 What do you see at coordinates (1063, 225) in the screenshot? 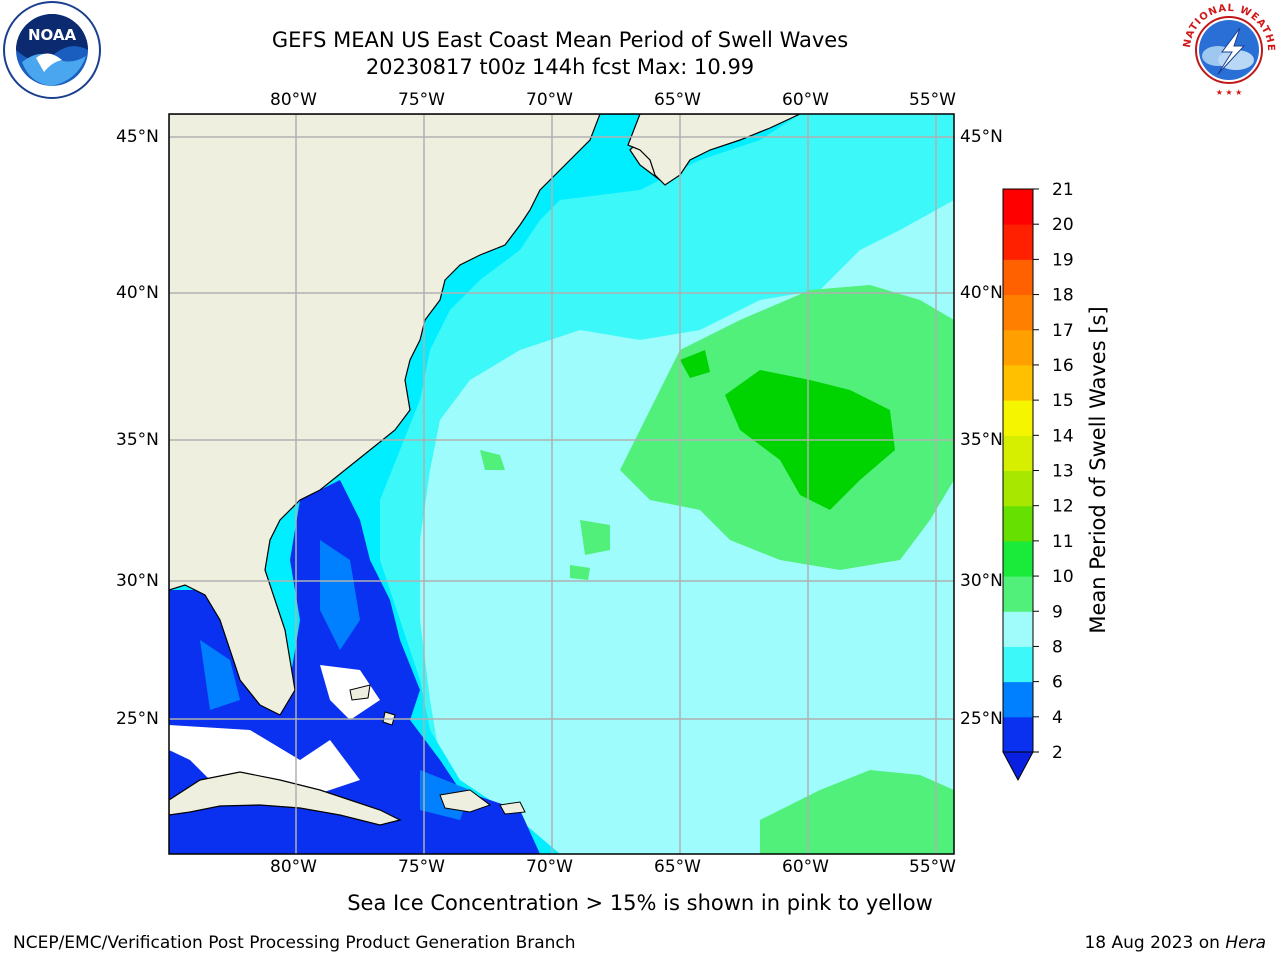
I see `colorbar-tick-label: 20` at bounding box center [1063, 225].